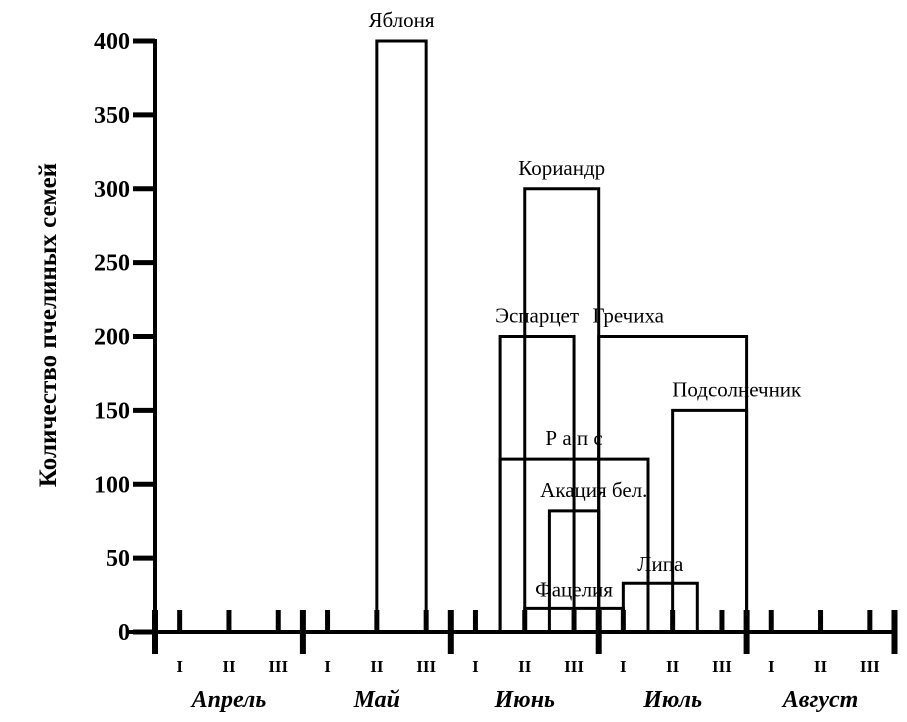  I want to click on y-tick-label: 300, so click(112, 190).